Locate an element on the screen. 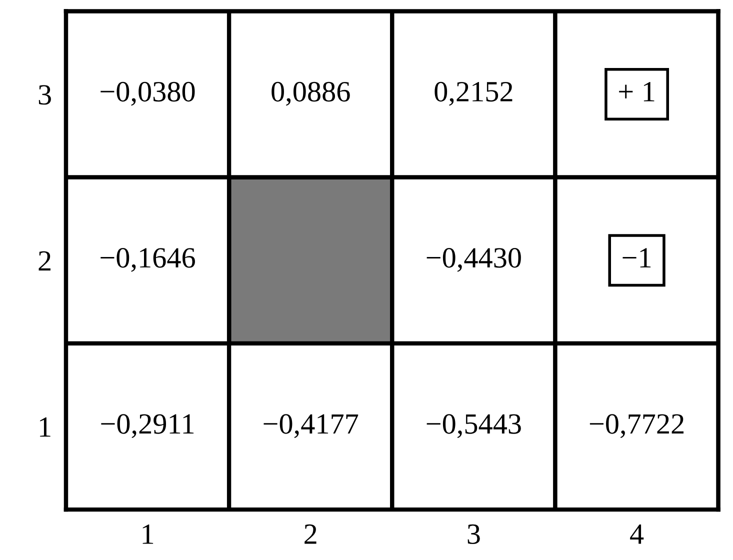  y-tick-label: 2 is located at coordinates (44, 261).